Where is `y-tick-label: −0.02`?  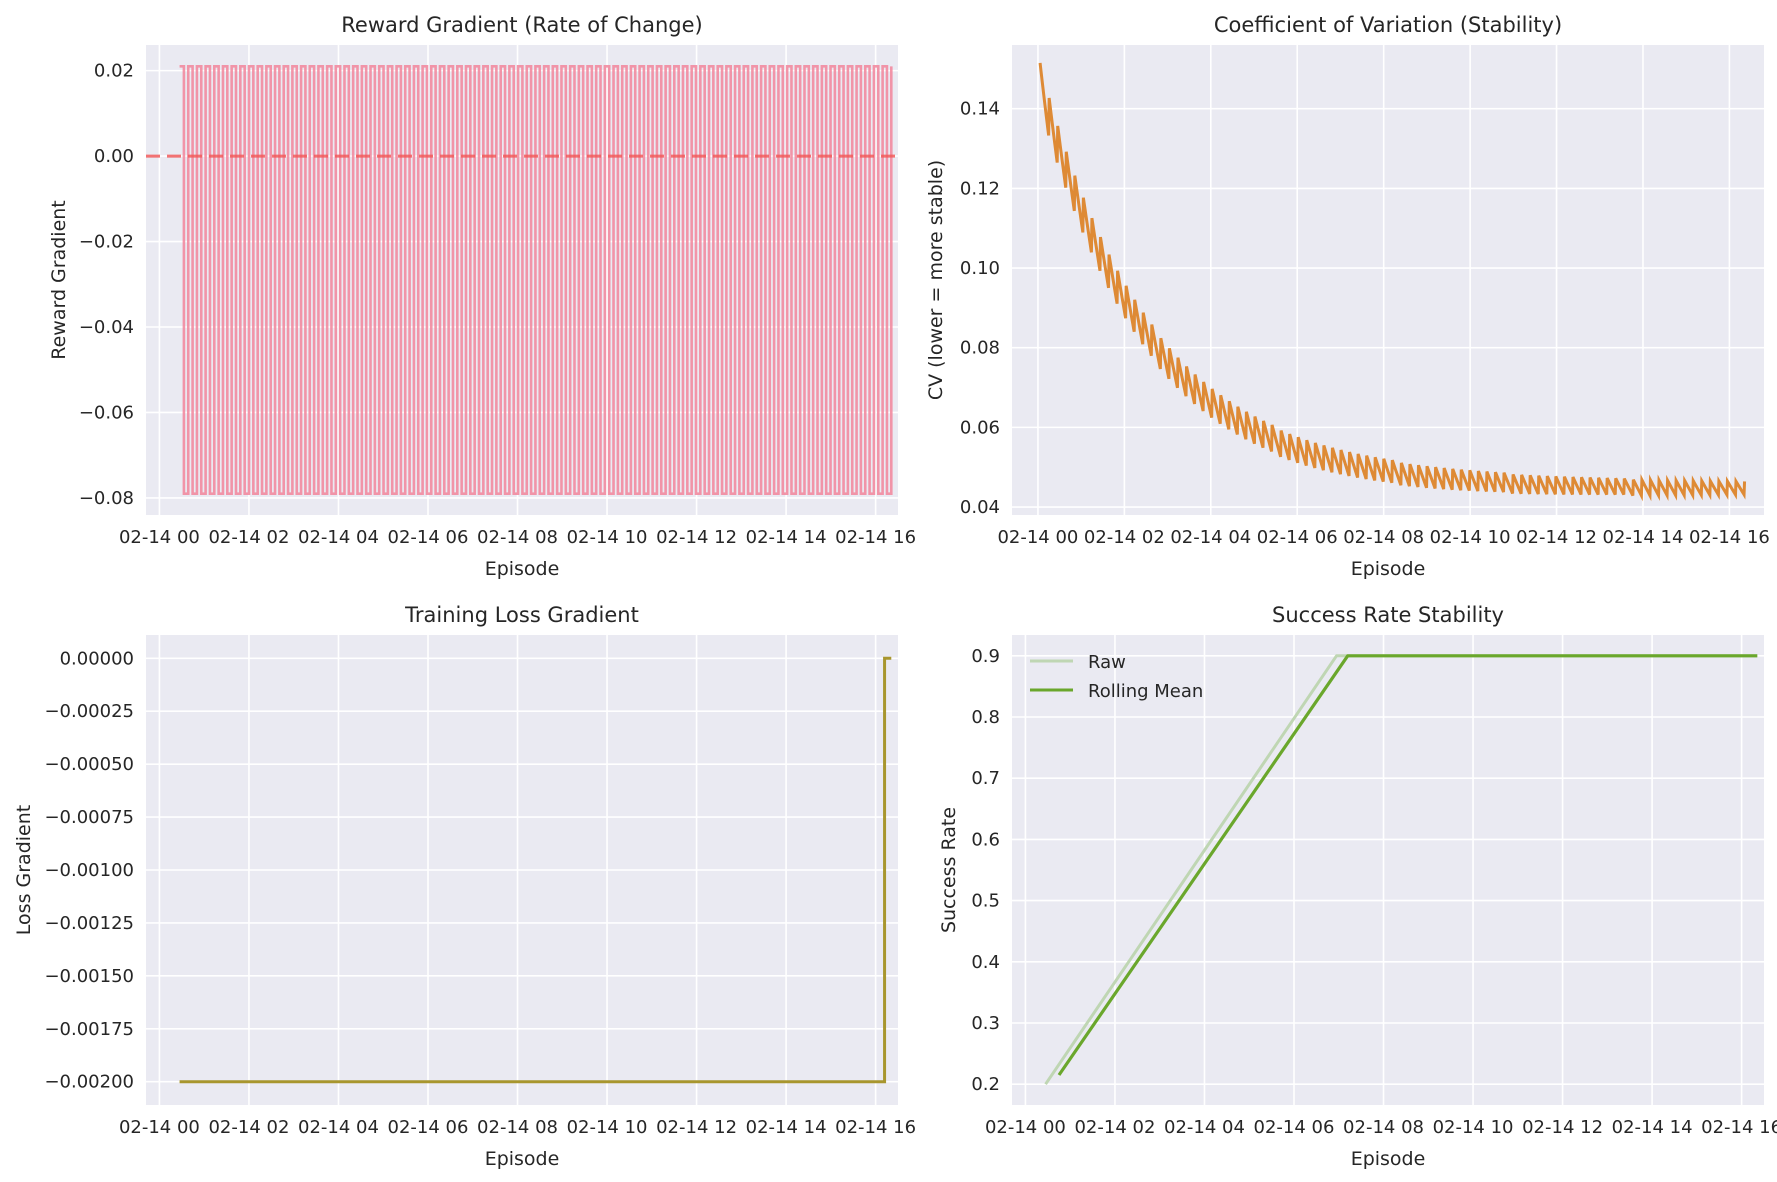 y-tick-label: −0.02 is located at coordinates (106, 242).